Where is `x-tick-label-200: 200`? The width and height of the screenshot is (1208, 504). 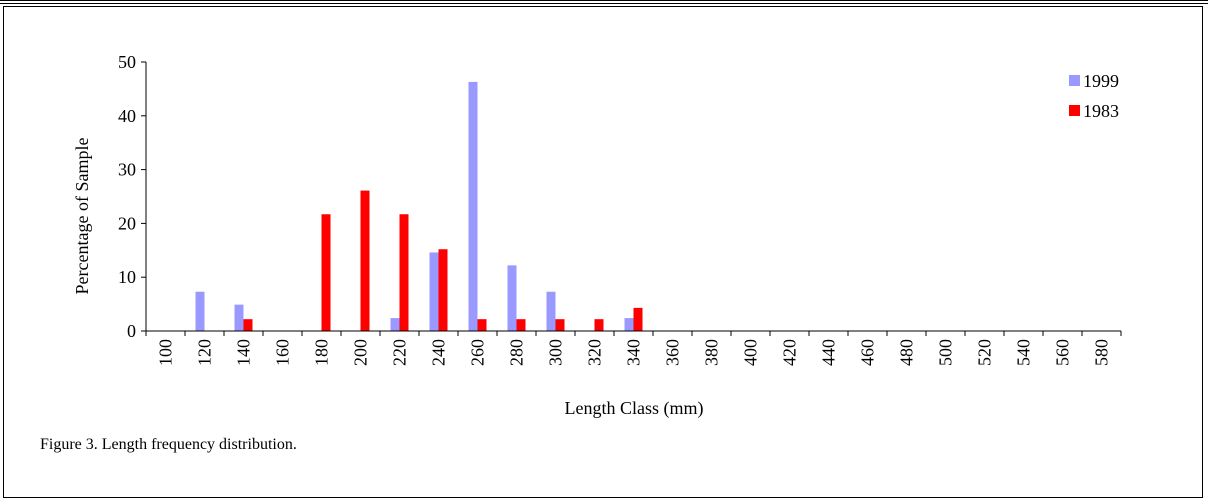 x-tick-label-200: 200 is located at coordinates (361, 352).